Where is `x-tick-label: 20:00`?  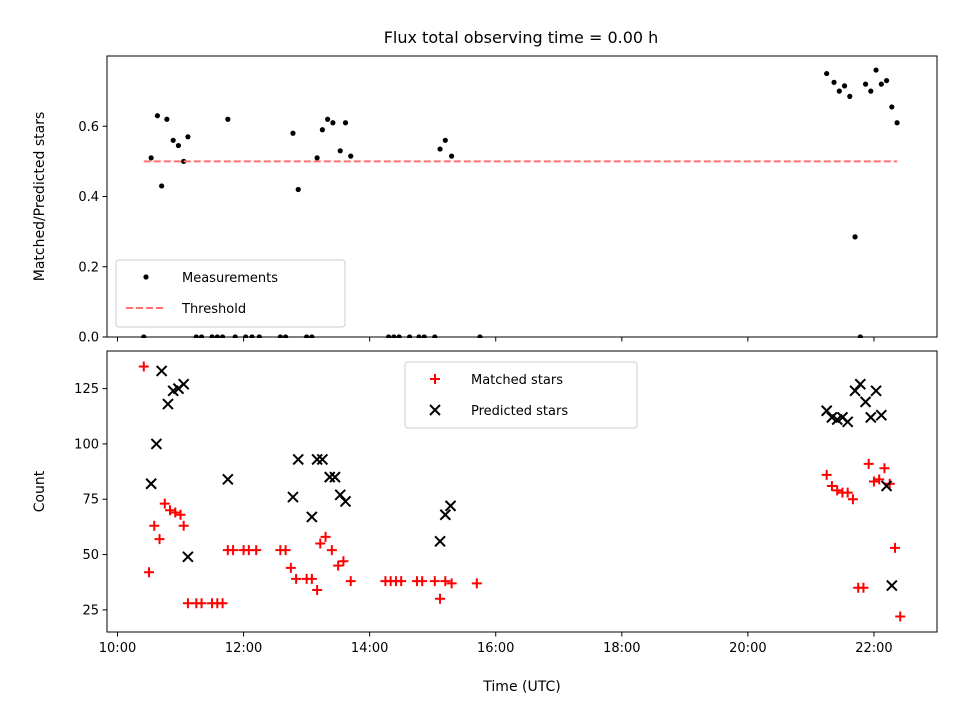
x-tick-label: 20:00 is located at coordinates (747, 648).